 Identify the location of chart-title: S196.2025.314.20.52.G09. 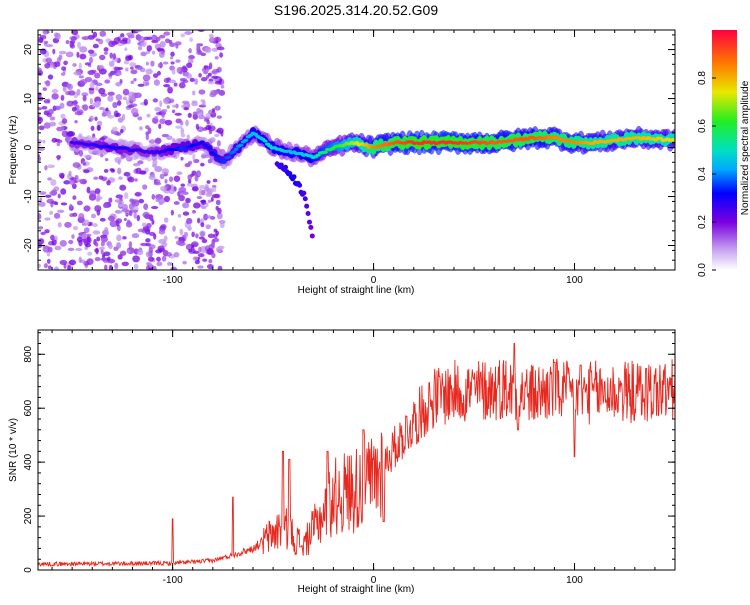
(356, 10).